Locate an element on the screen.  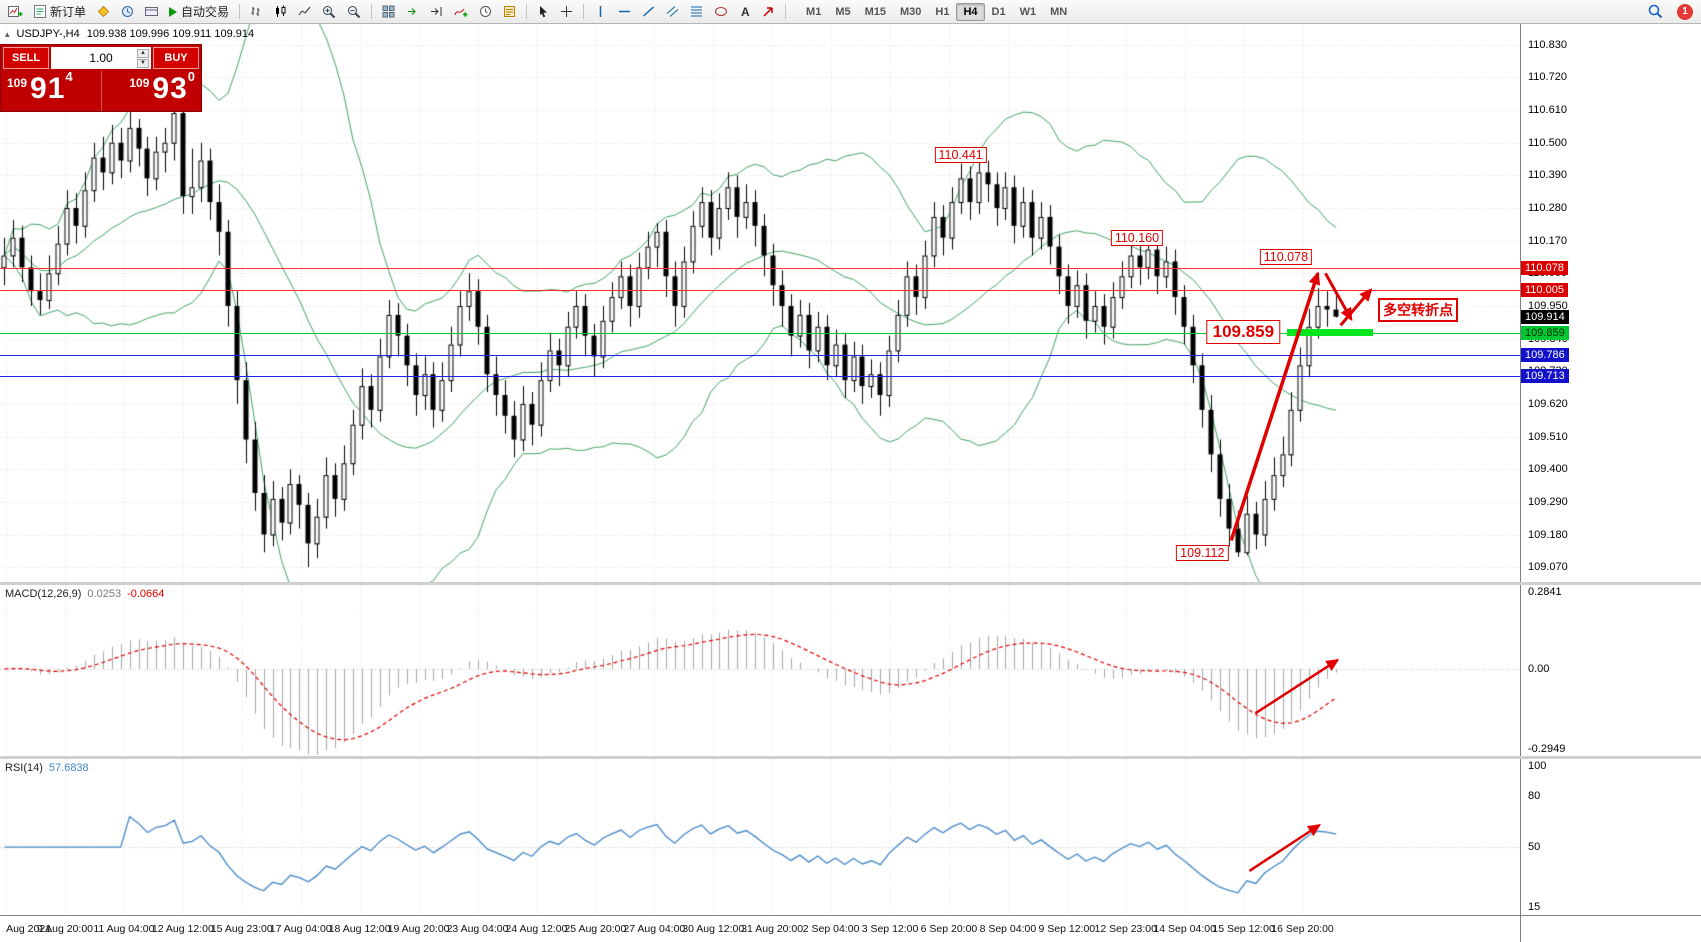
tile-windows-icon is located at coordinates (388, 12).